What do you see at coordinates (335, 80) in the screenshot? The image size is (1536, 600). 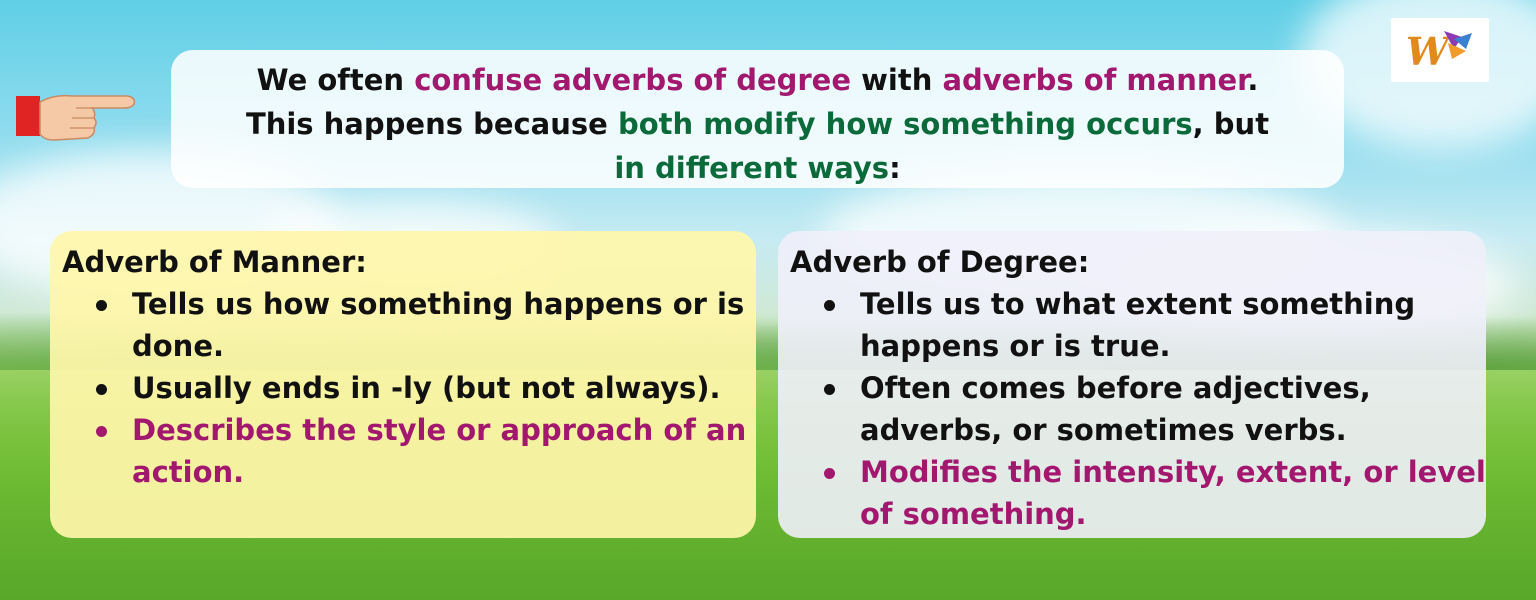 I see `intro-text: We often` at bounding box center [335, 80].